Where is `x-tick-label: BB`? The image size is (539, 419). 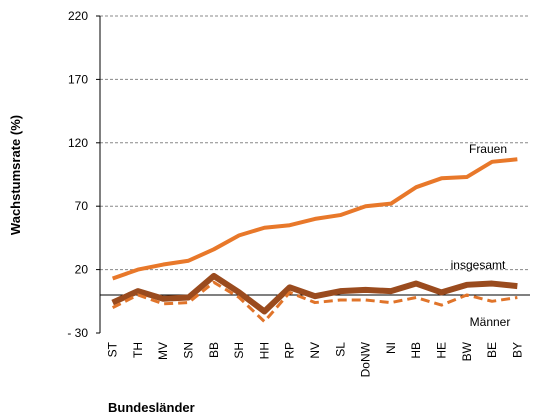 x-tick-label: BB is located at coordinates (214, 350).